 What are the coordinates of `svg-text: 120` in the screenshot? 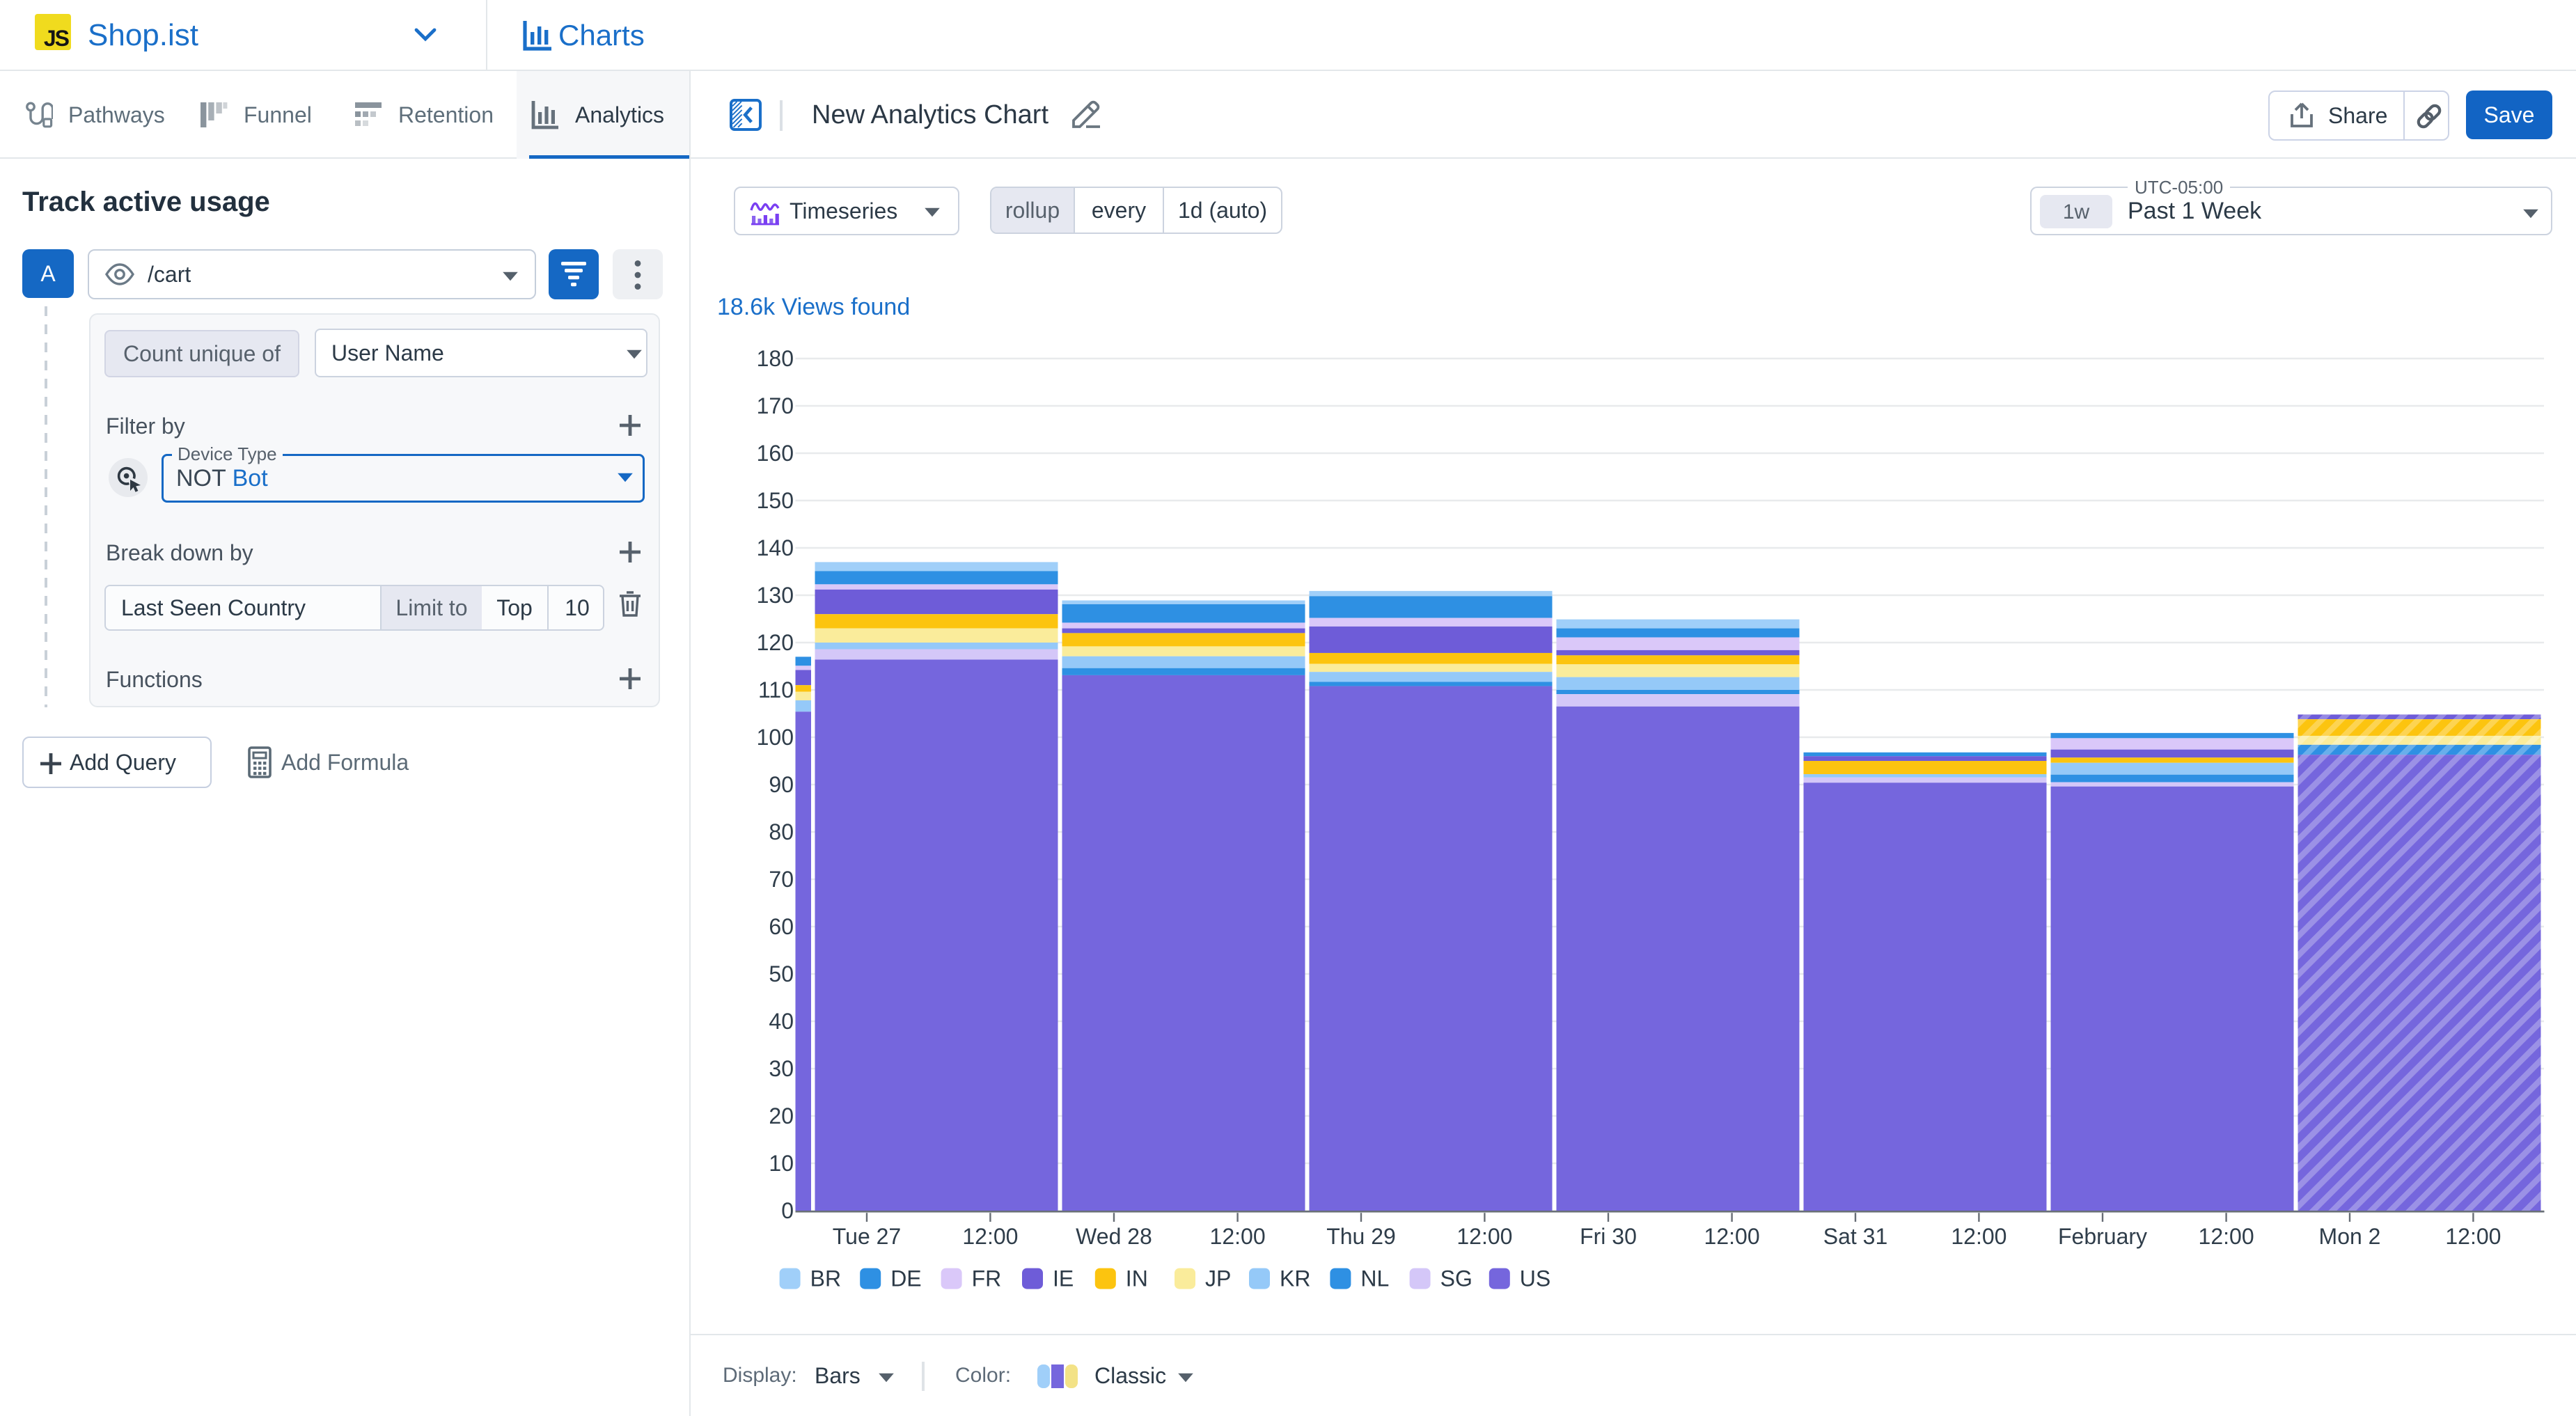 It's located at (775, 642).